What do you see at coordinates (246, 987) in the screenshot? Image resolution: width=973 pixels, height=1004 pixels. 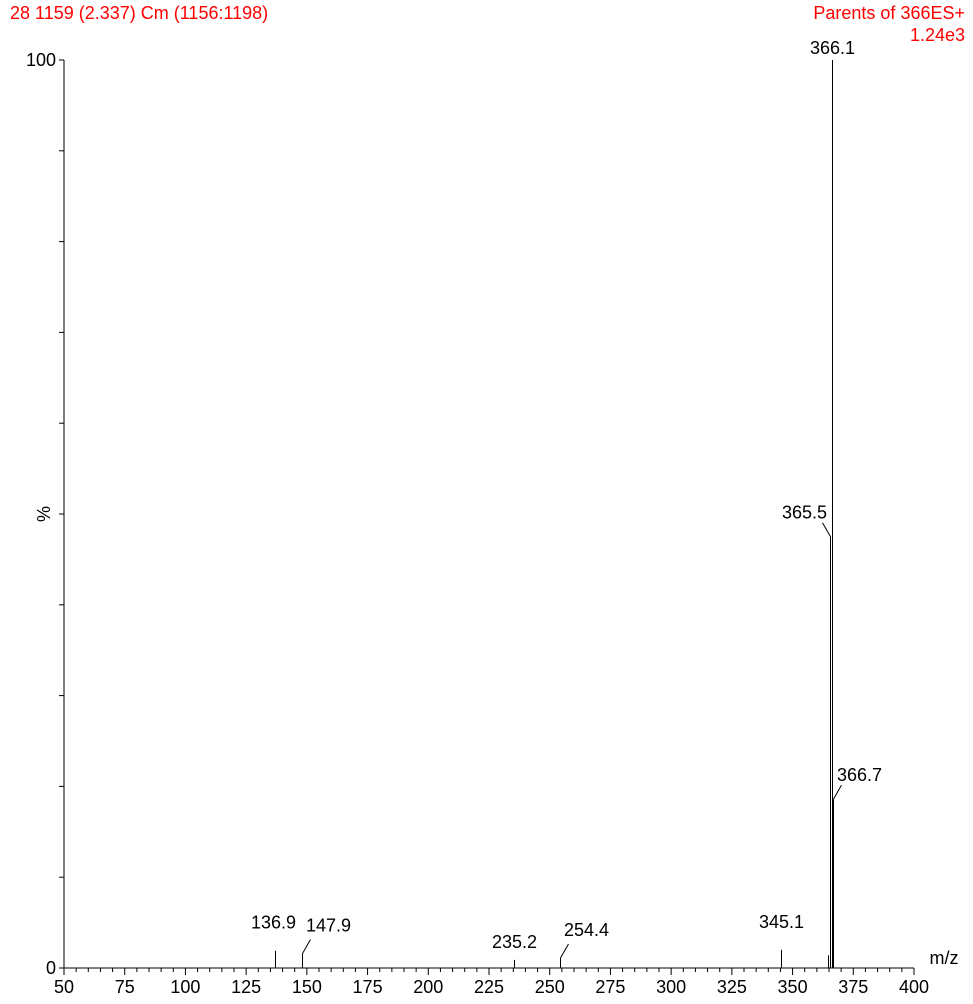 I see `x-tick-label: 125` at bounding box center [246, 987].